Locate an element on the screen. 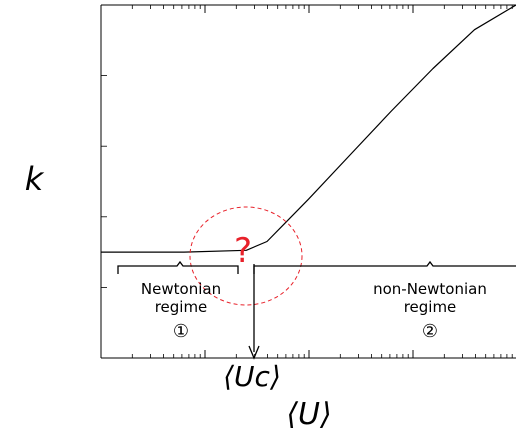 The image size is (516, 443). question-mark: ? is located at coordinates (243, 251).